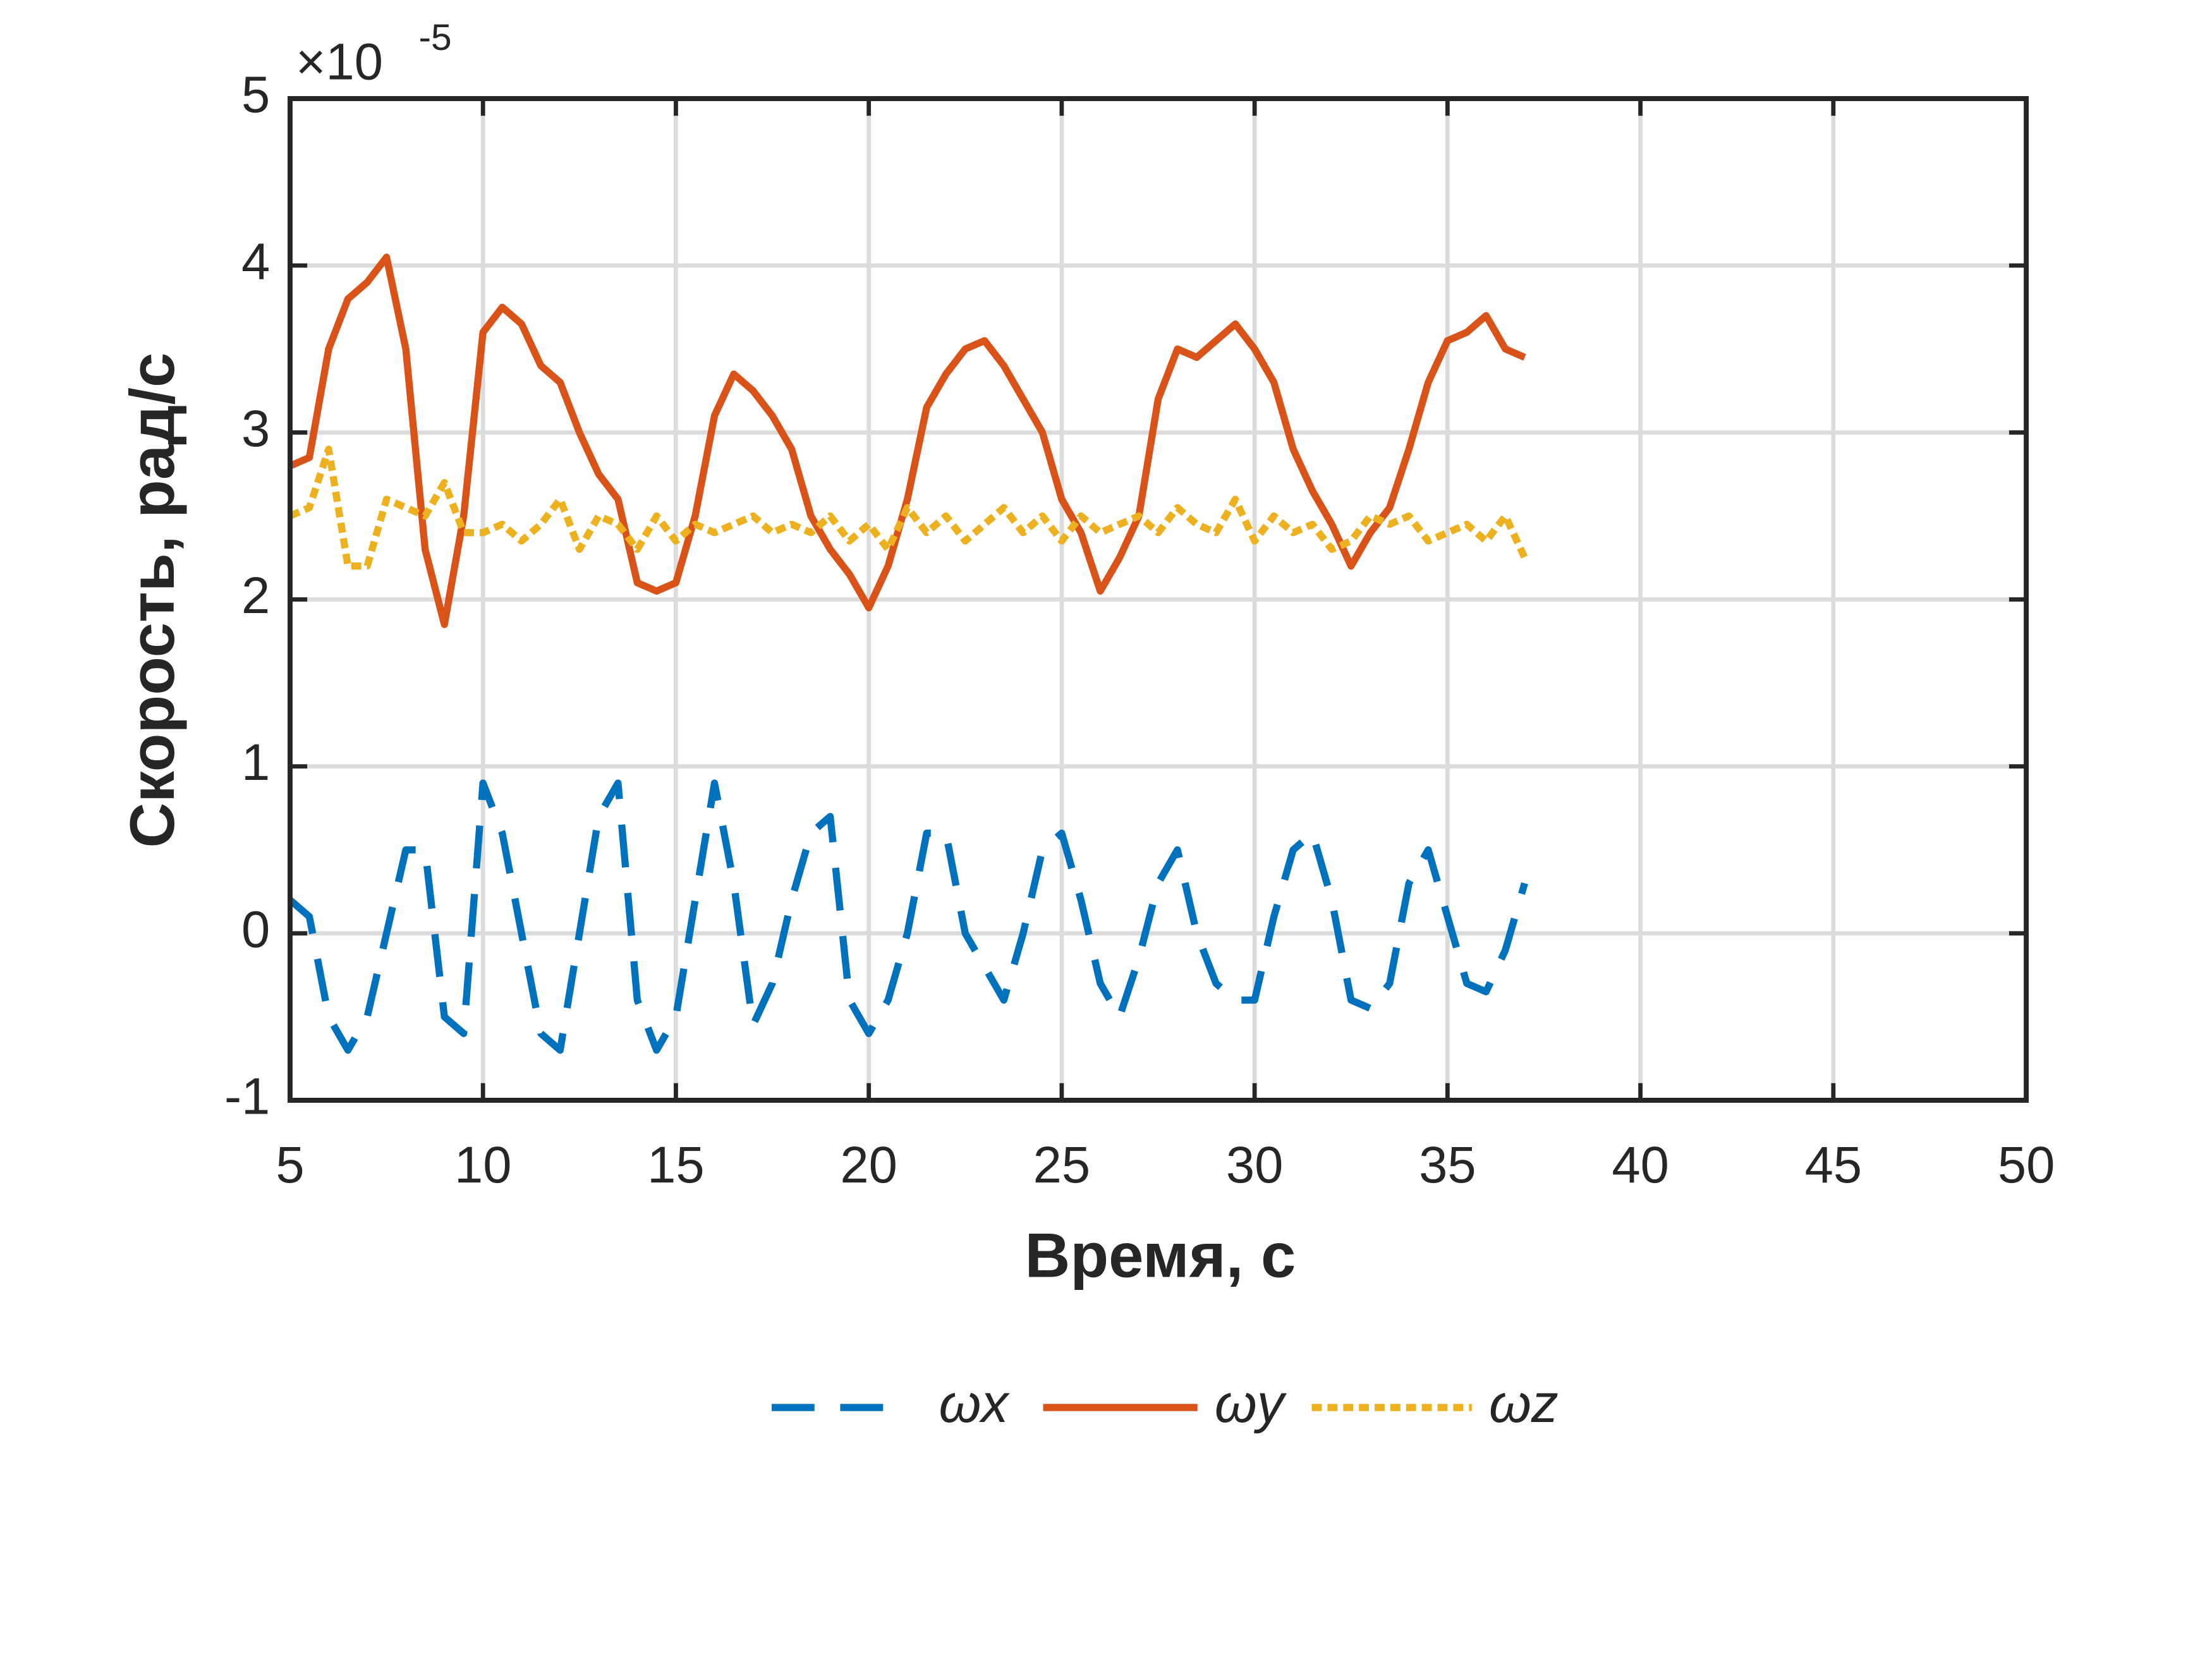 This screenshot has width=2212, height=1659. I want to click on x-tick-label: 30, so click(1255, 1165).